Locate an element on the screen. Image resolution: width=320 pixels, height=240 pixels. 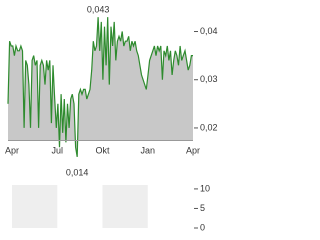
x-tick-label: Jan is located at coordinates (147, 150).